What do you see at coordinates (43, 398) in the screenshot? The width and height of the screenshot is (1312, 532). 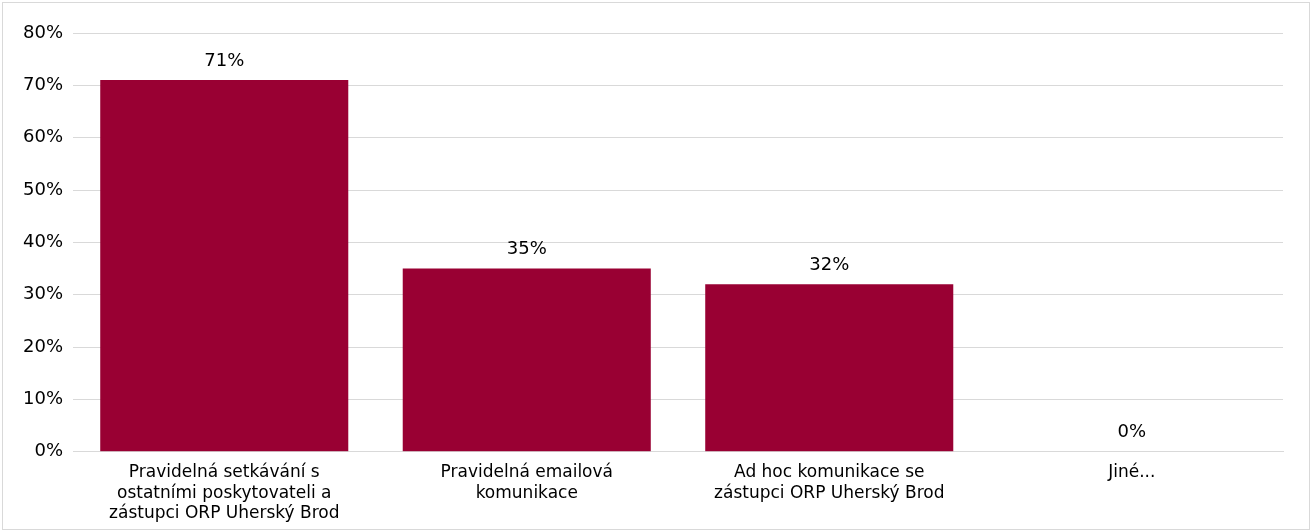 I see `y-tick-label: 10%` at bounding box center [43, 398].